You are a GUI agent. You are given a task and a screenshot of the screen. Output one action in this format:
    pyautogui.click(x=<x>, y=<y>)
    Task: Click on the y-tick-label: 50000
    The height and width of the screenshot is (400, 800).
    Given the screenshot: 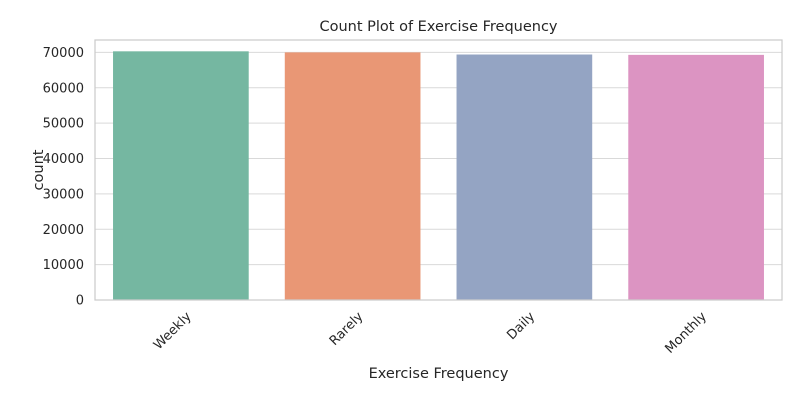 What is the action you would take?
    pyautogui.click(x=63, y=124)
    